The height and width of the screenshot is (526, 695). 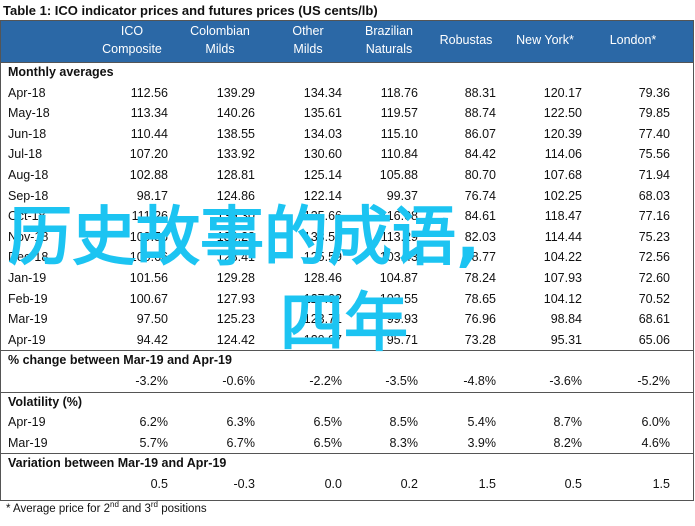 What do you see at coordinates (58, 508) in the screenshot?
I see `footnote-text: * Average price for 2` at bounding box center [58, 508].